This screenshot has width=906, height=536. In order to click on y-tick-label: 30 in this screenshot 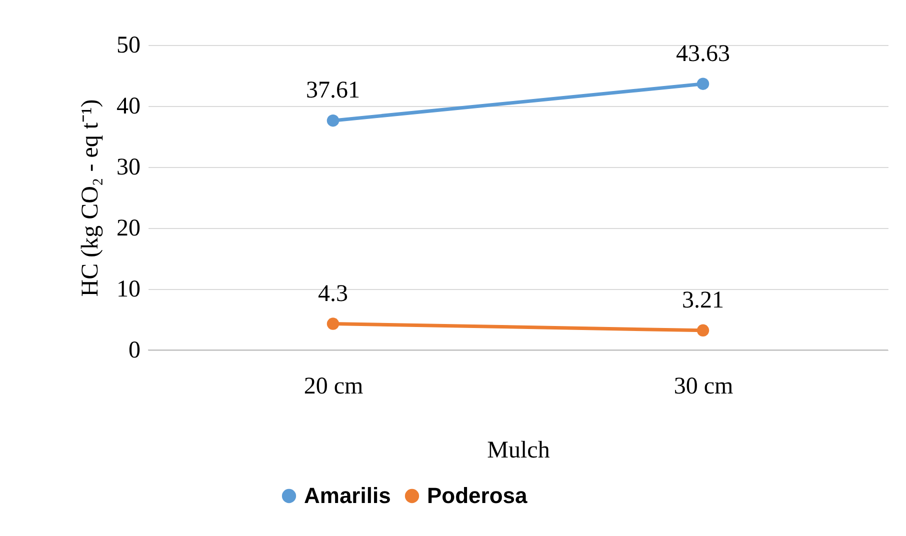, I will do `click(128, 167)`.